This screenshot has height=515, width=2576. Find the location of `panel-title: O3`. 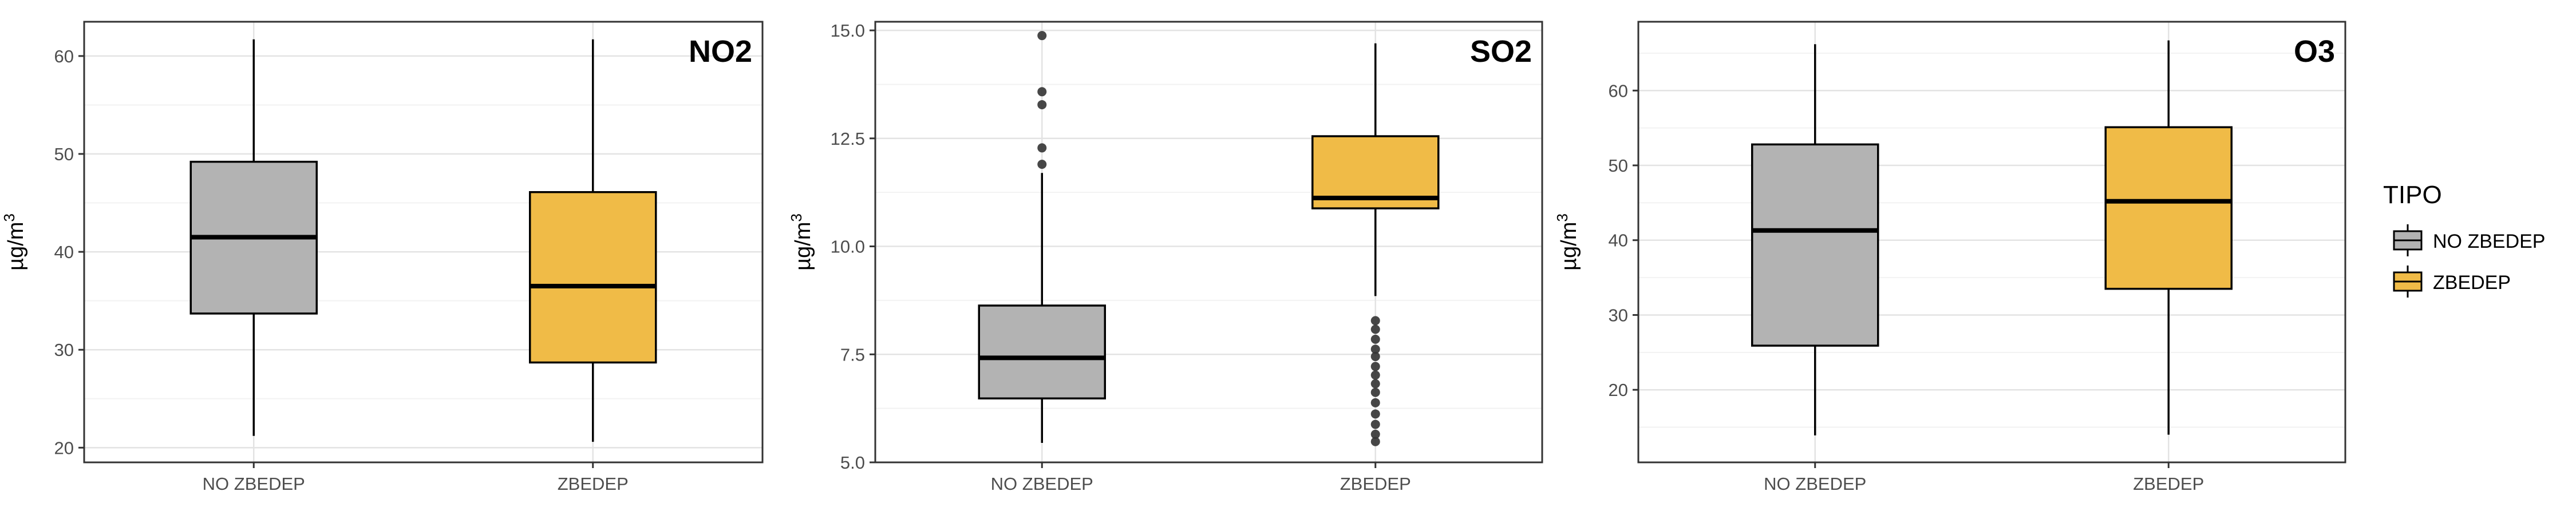

panel-title: O3 is located at coordinates (2314, 51).